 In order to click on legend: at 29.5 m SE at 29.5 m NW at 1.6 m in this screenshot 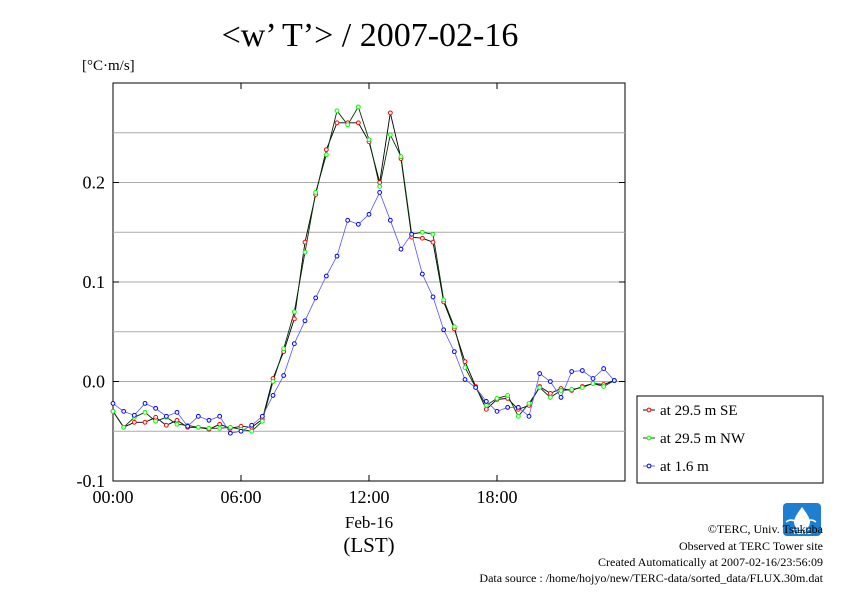, I will do `click(730, 439)`.